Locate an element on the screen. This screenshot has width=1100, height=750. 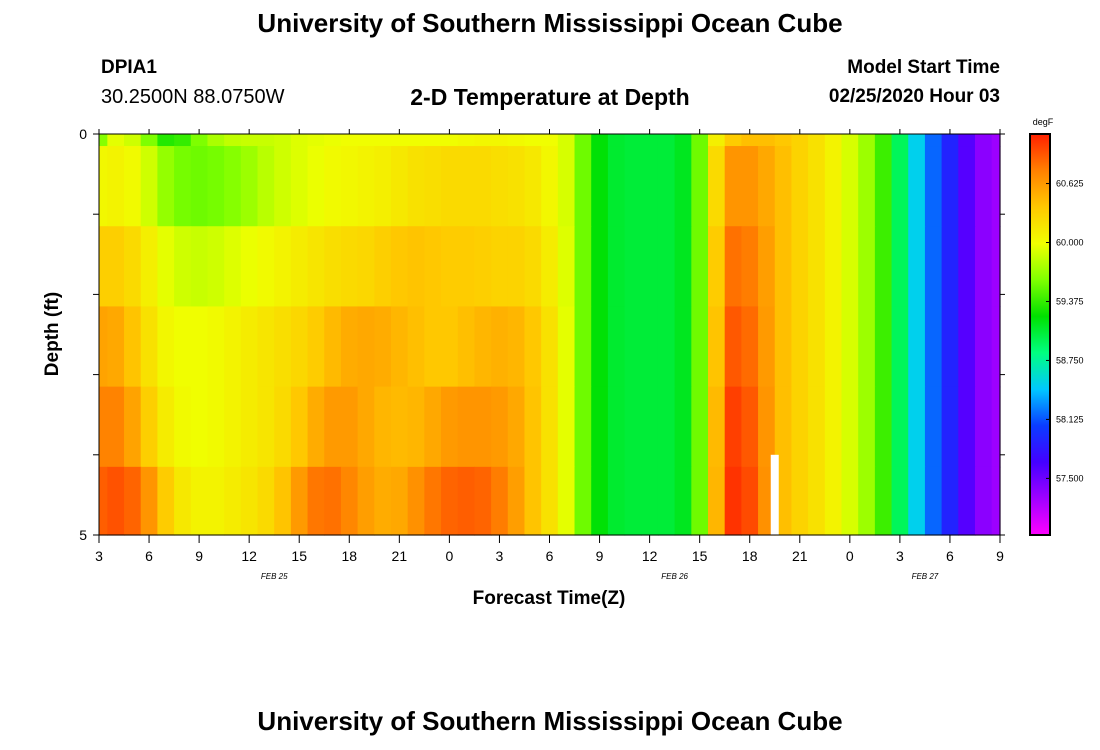
date-labels: FEB 25 FEB 26 FEB 27 is located at coordinates (600, 576).